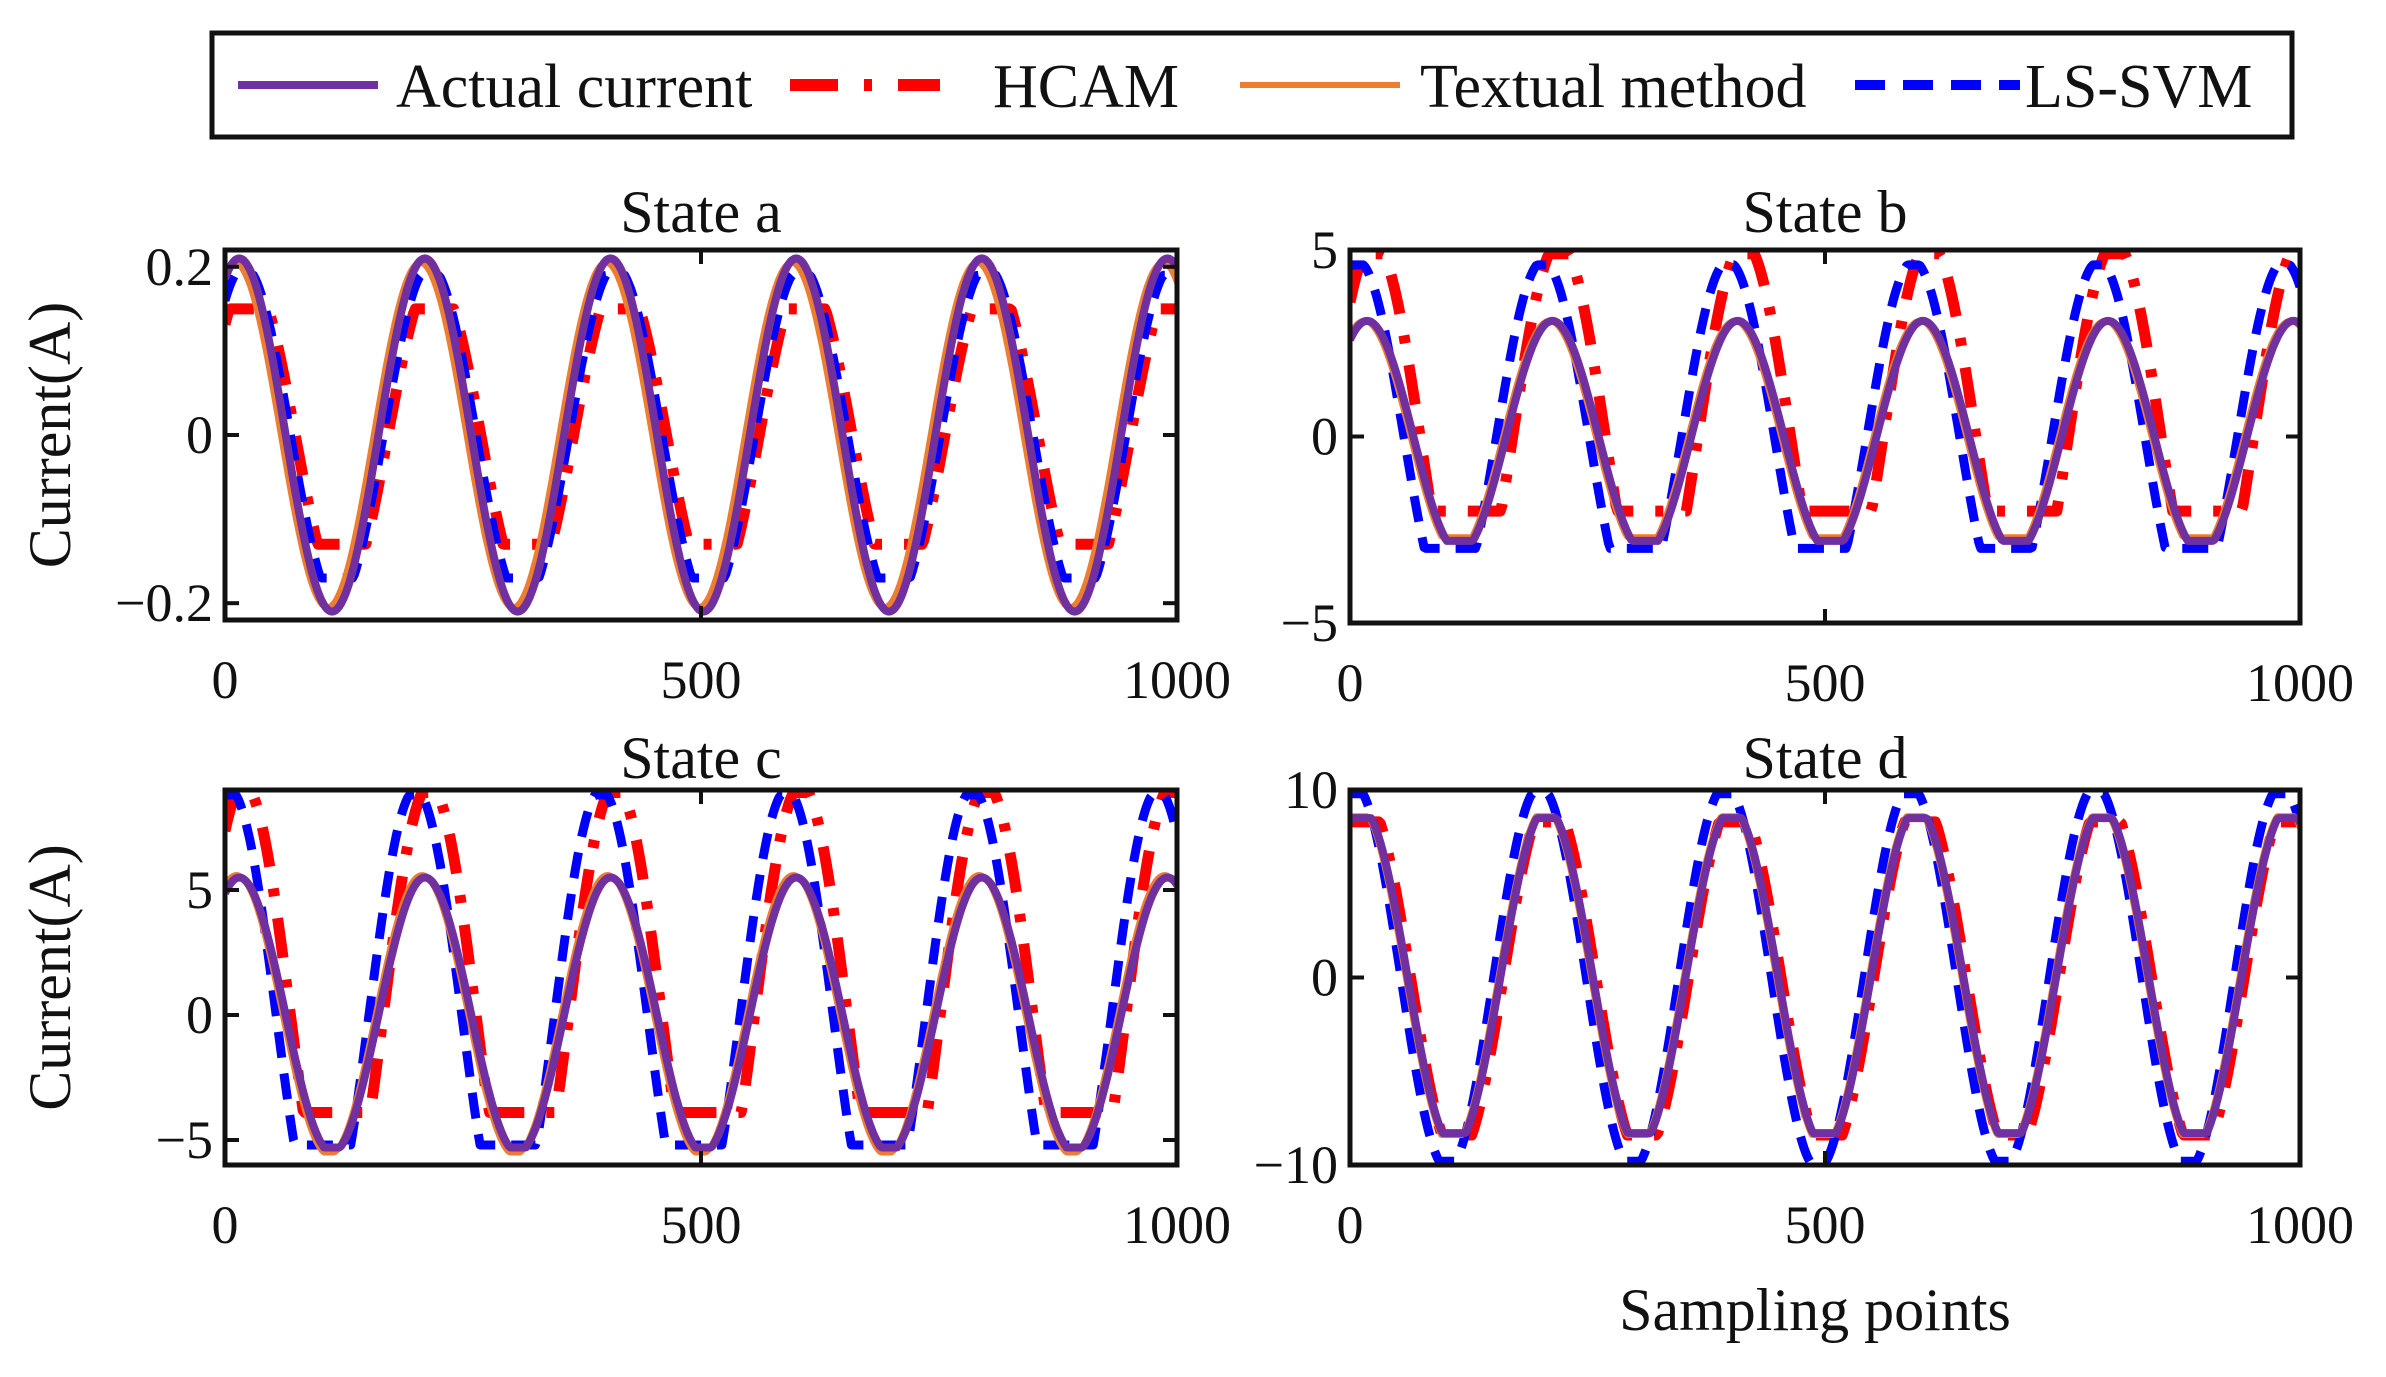 The image size is (2386, 1377). Describe the element at coordinates (1825, 758) in the screenshot. I see `panel-title: State d` at that location.